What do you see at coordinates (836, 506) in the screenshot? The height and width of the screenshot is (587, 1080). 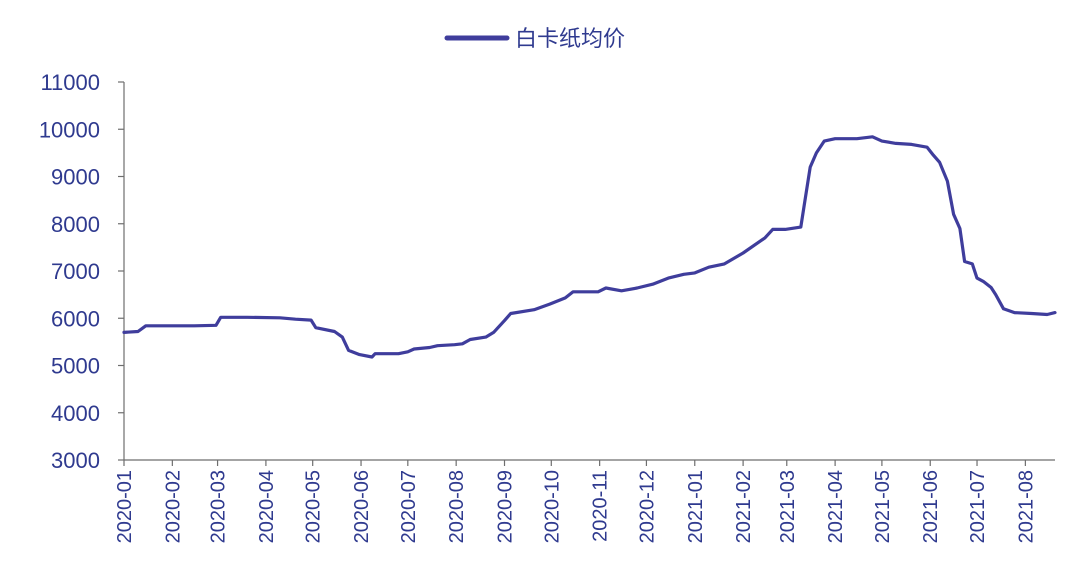 I see `x-tick-label: 2021-04` at bounding box center [836, 506].